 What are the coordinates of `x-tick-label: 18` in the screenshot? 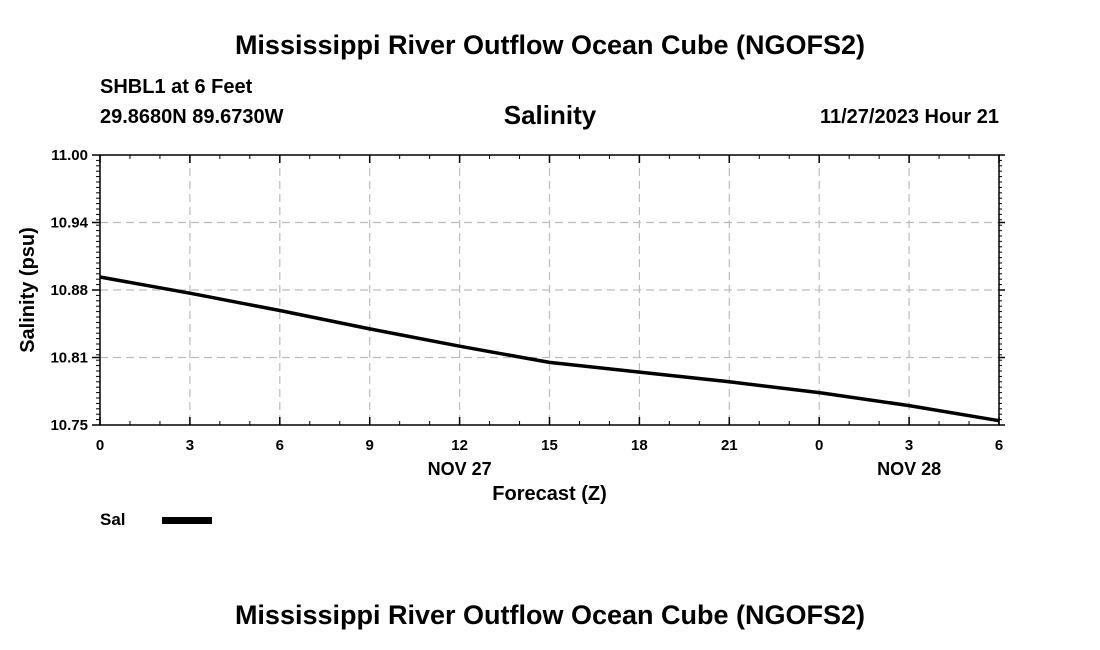 It's located at (639, 445).